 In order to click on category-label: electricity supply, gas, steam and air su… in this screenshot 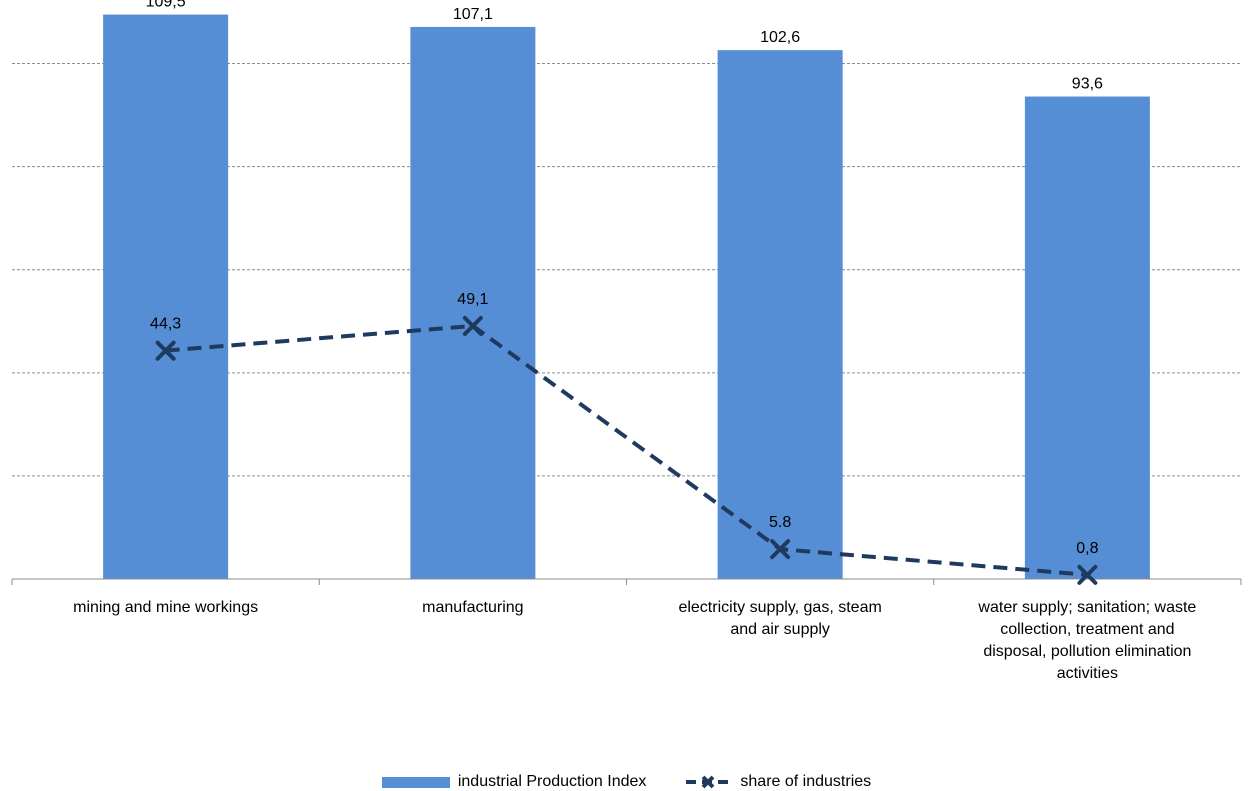, I will do `click(779, 618)`.